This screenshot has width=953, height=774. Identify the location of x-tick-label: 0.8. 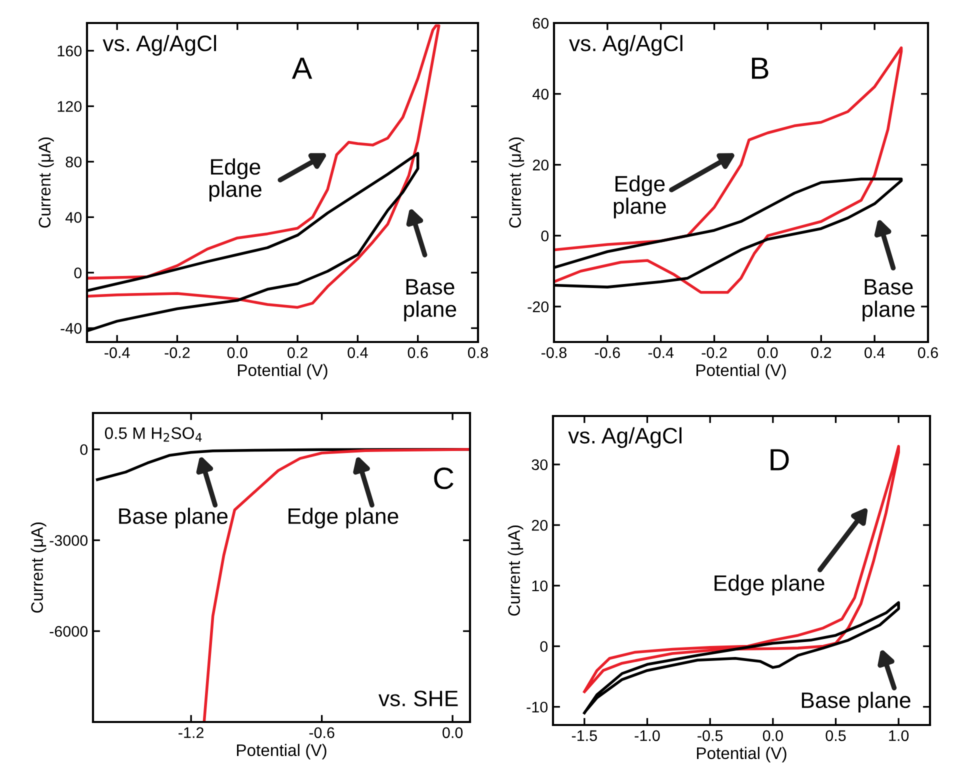
(478, 352).